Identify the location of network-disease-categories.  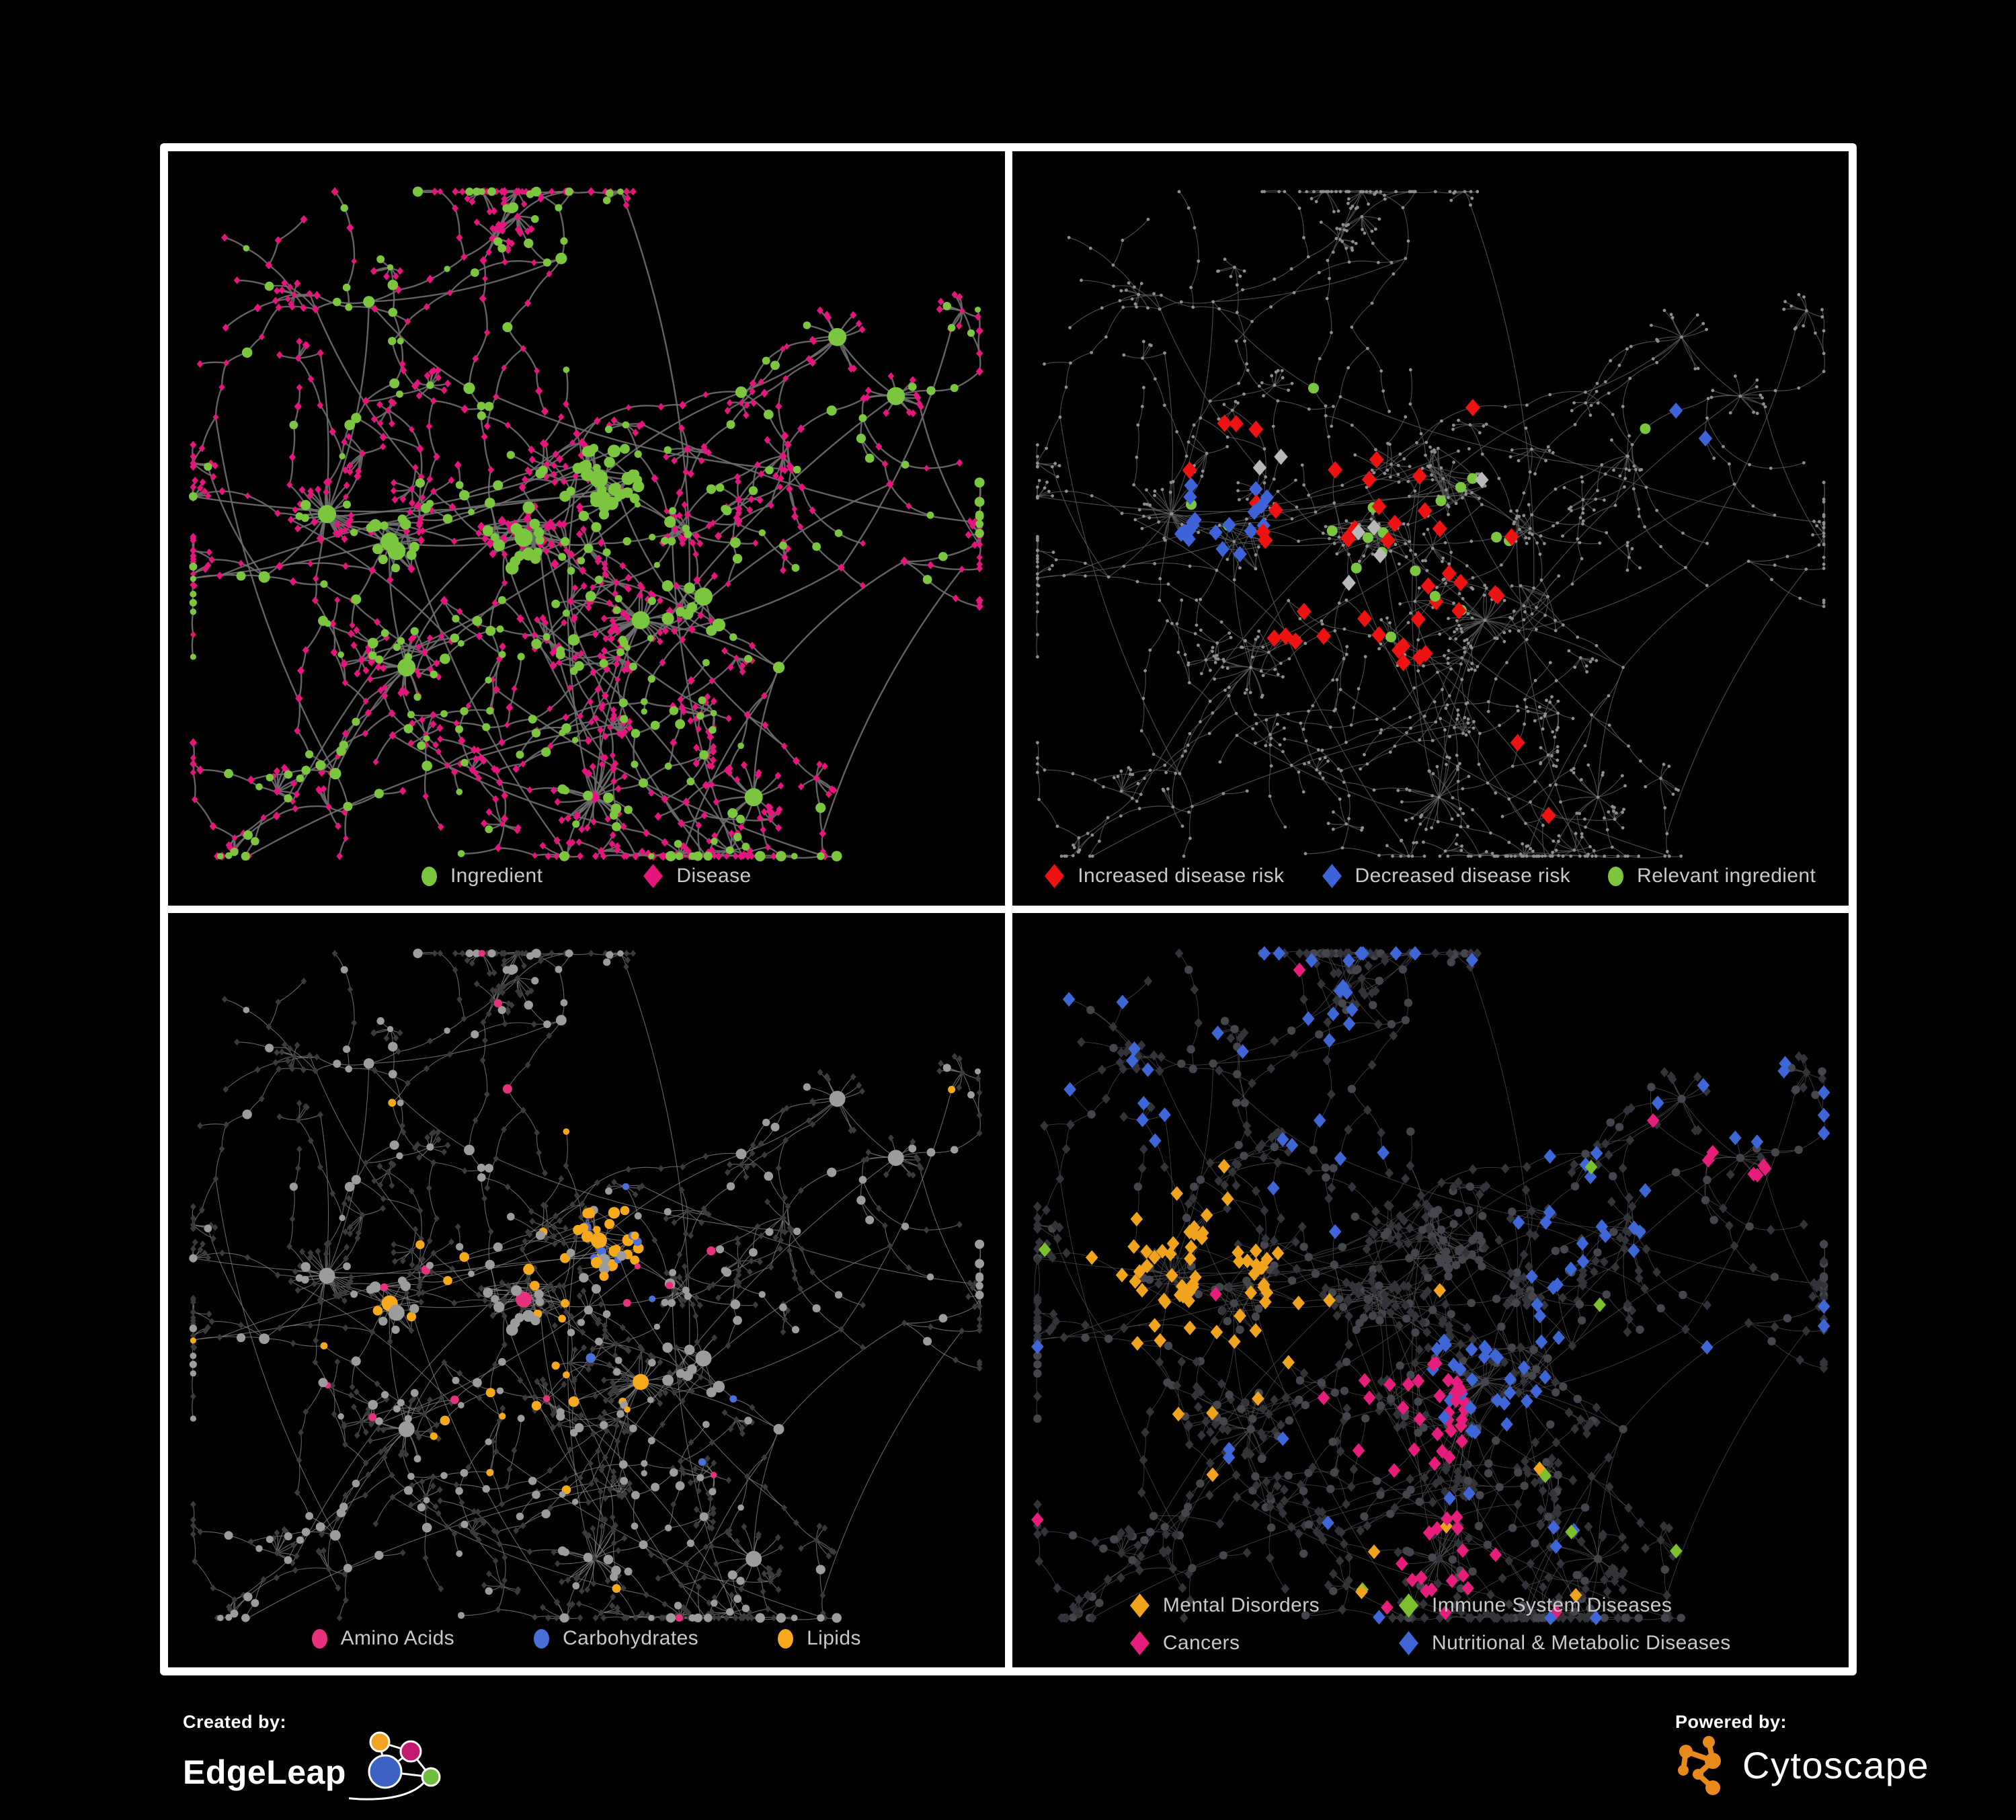
(1430, 1286).